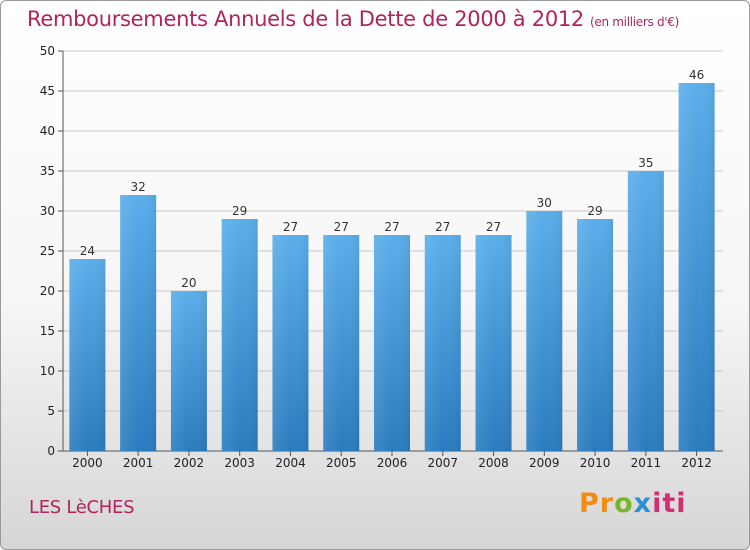 Image resolution: width=750 pixels, height=550 pixels. Describe the element at coordinates (442, 463) in the screenshot. I see `x-tick-label-2007: 2007` at that location.